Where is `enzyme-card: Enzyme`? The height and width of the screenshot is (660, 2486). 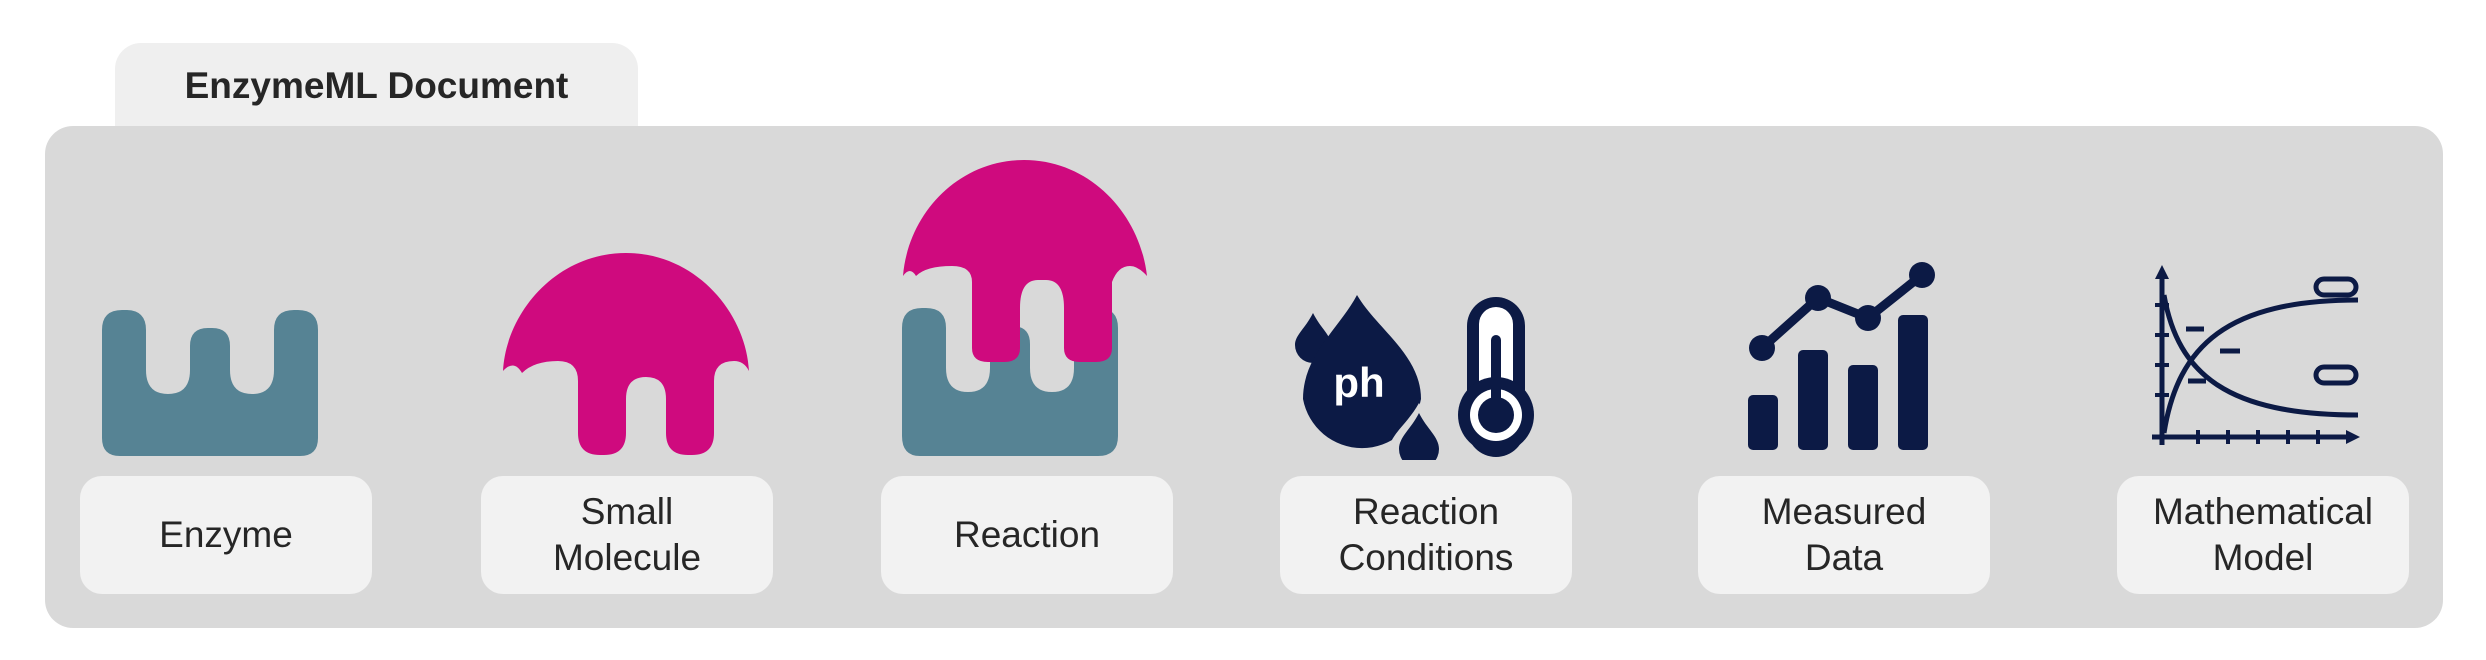
enzyme-card: Enzyme is located at coordinates (226, 535).